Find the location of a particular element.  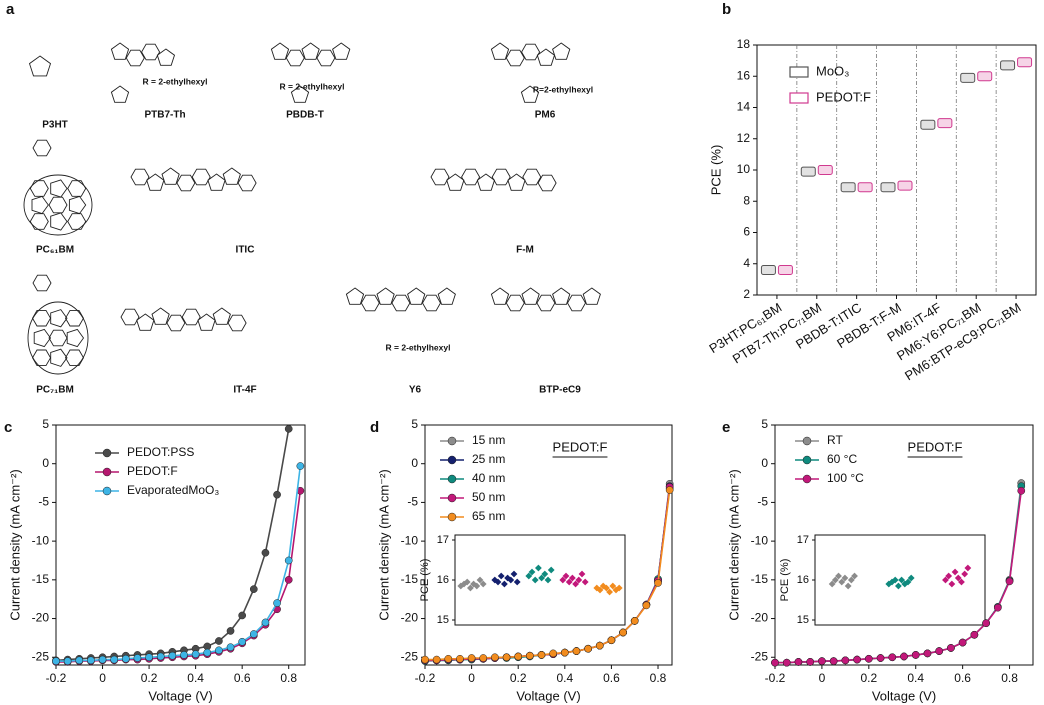

y-tick-label: 14 is located at coordinates (744, 107).